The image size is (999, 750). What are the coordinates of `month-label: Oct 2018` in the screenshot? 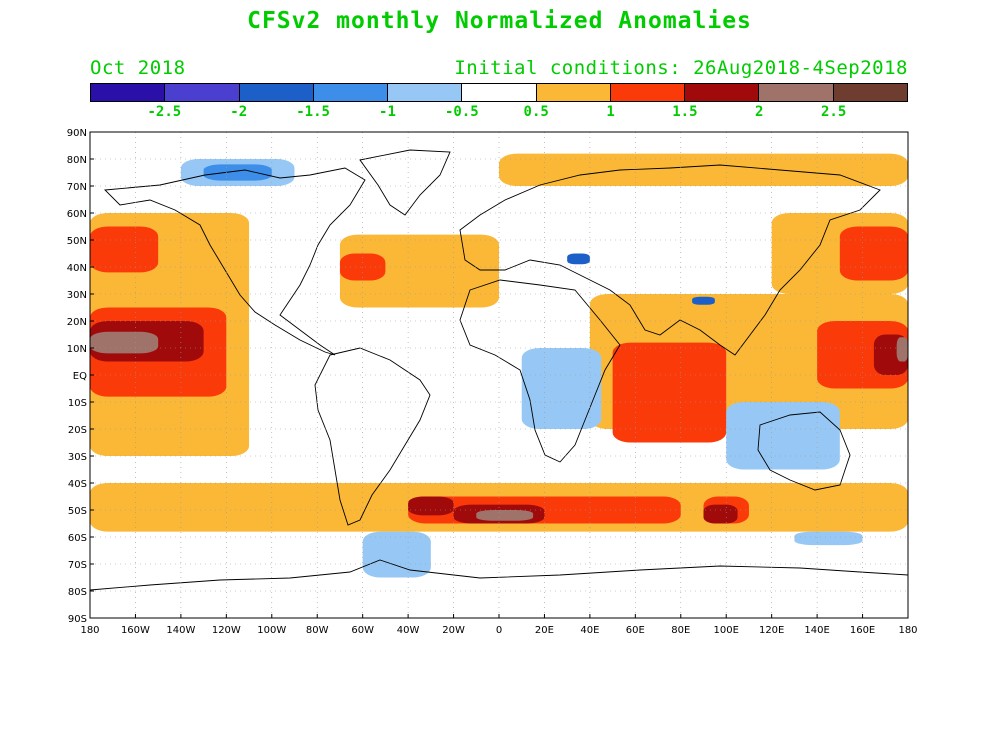 It's located at (138, 68).